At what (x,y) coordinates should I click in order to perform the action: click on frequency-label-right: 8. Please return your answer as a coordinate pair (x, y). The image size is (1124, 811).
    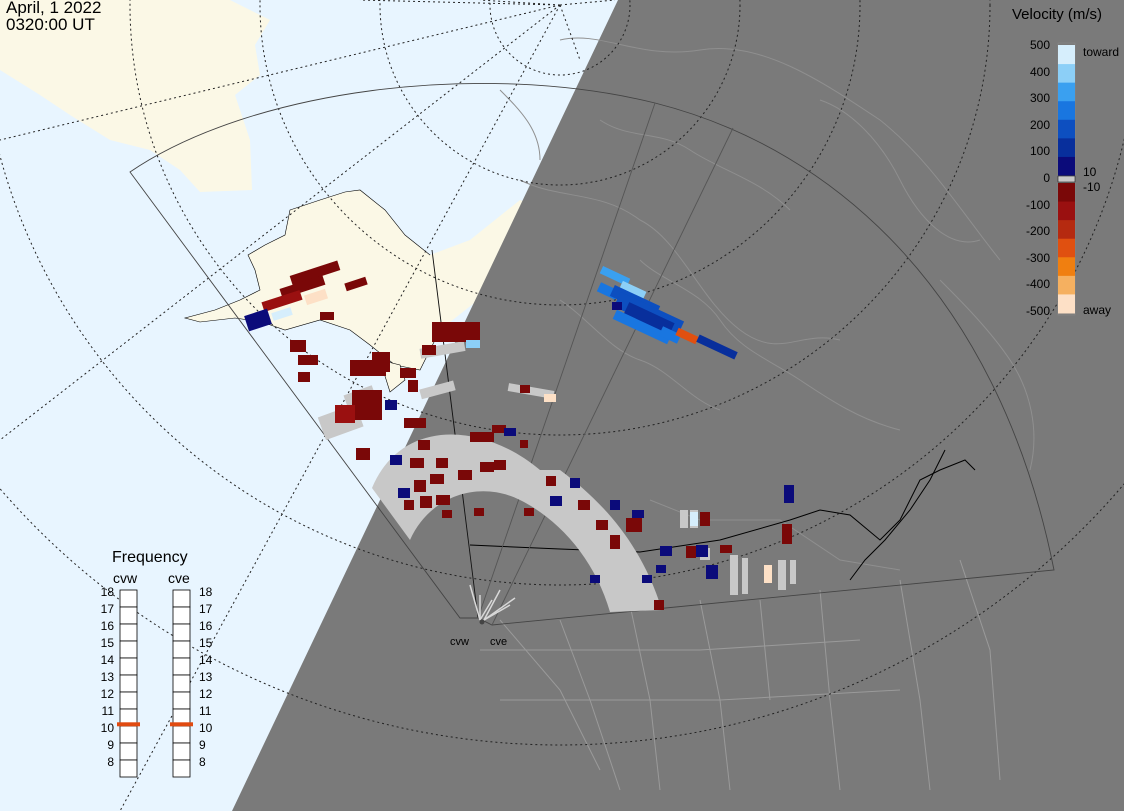
    Looking at the image, I should click on (202, 761).